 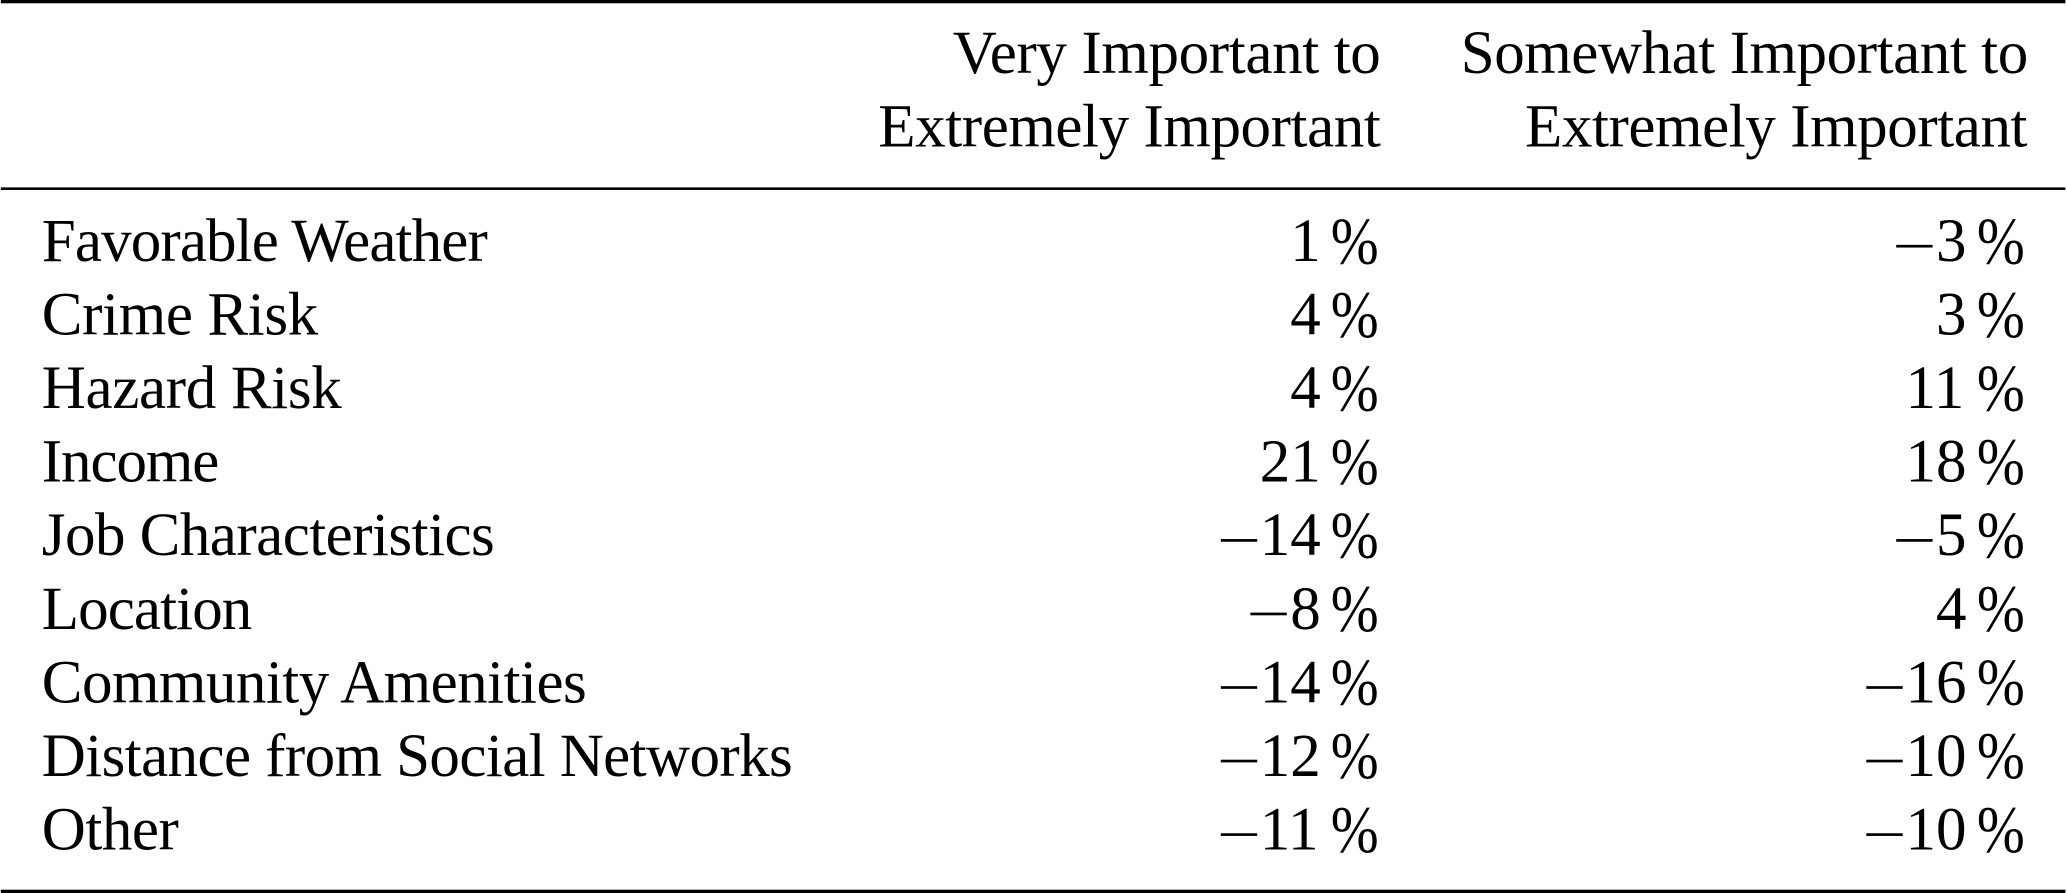 What do you see at coordinates (268, 535) in the screenshot?
I see `svg-text: Job Characteristics` at bounding box center [268, 535].